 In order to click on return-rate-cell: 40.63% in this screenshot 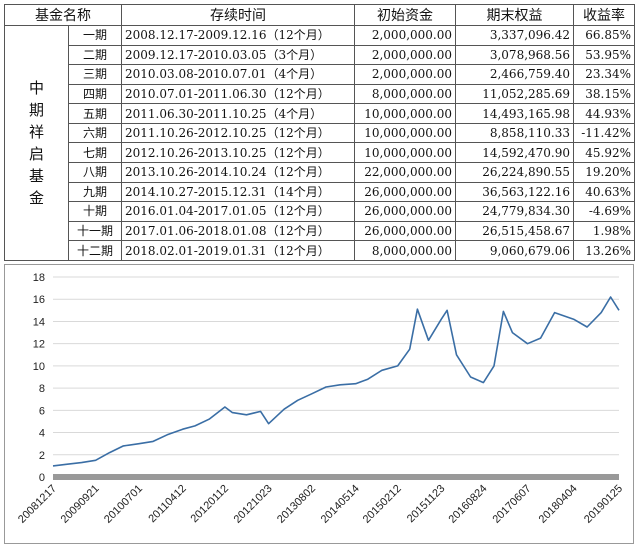, I will do `click(604, 192)`.